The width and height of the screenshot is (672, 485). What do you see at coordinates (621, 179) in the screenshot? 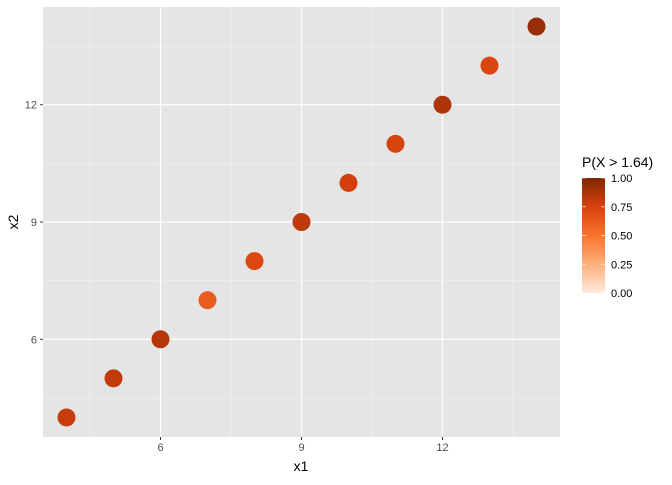
I see `legend-tick-label: 1.00` at bounding box center [621, 179].